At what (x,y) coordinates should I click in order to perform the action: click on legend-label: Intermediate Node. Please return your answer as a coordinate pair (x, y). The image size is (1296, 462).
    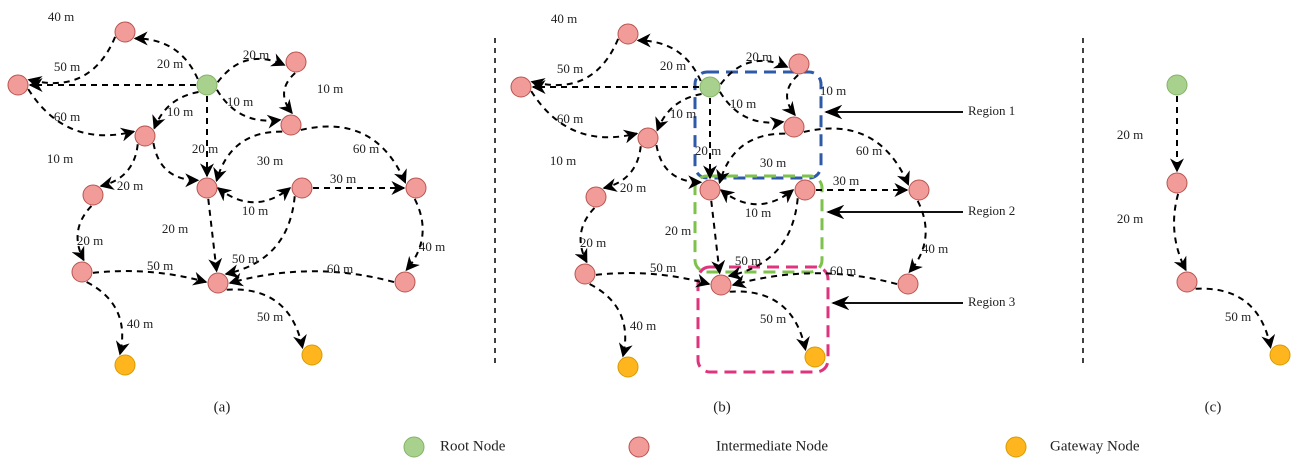
    Looking at the image, I should click on (772, 446).